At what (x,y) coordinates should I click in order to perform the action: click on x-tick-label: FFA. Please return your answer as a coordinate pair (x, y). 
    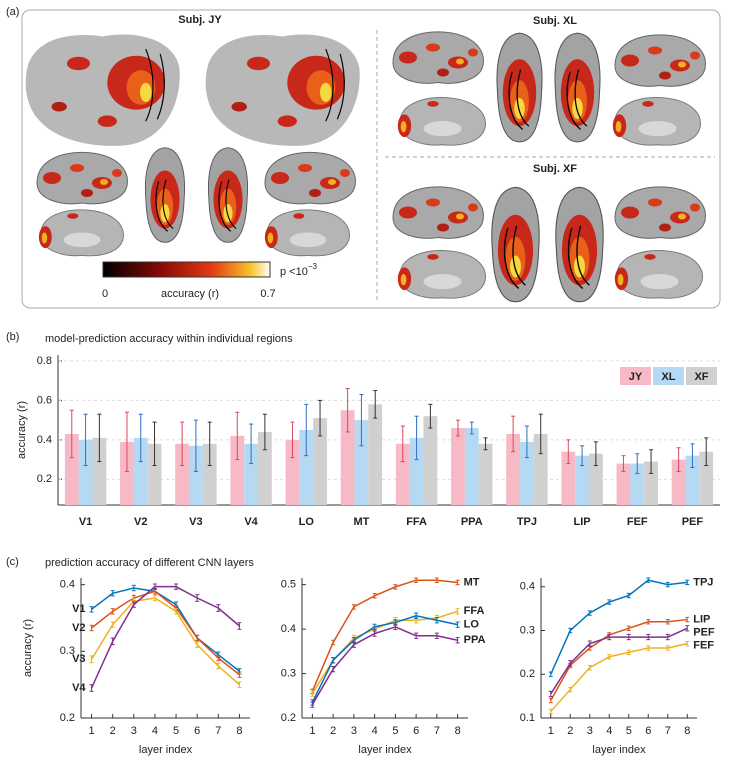
    Looking at the image, I should click on (416, 522).